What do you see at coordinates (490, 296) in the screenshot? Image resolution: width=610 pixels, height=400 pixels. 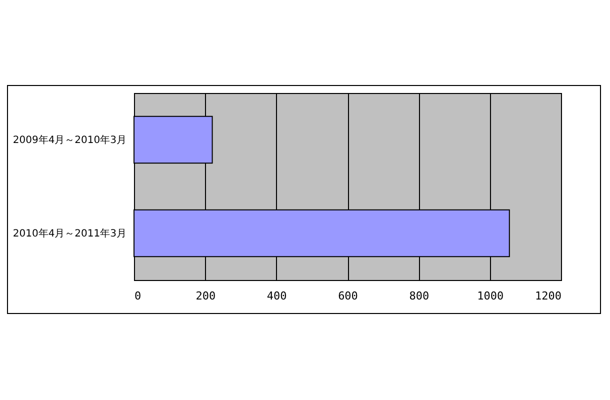 I see `x-tick-label: 1000` at bounding box center [490, 296].